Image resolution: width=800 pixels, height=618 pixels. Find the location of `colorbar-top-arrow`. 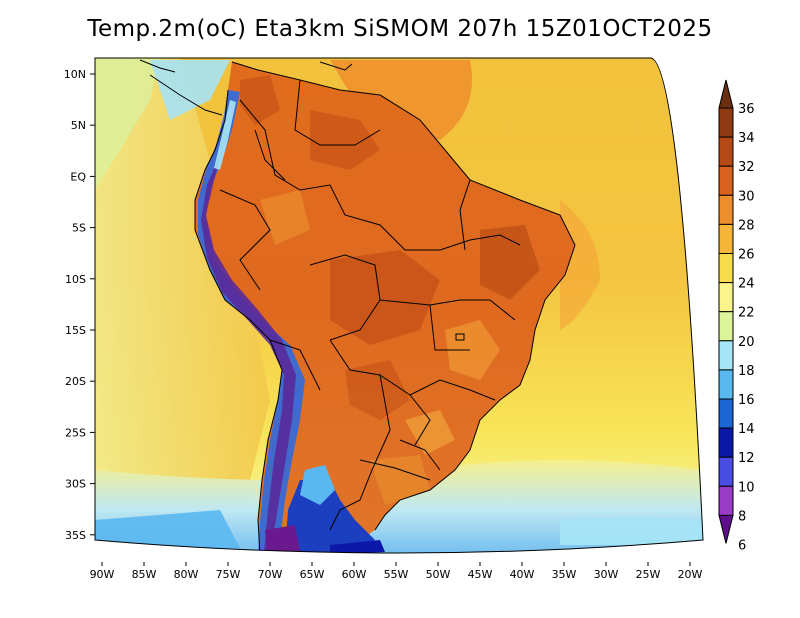

colorbar-top-arrow is located at coordinates (726, 94).